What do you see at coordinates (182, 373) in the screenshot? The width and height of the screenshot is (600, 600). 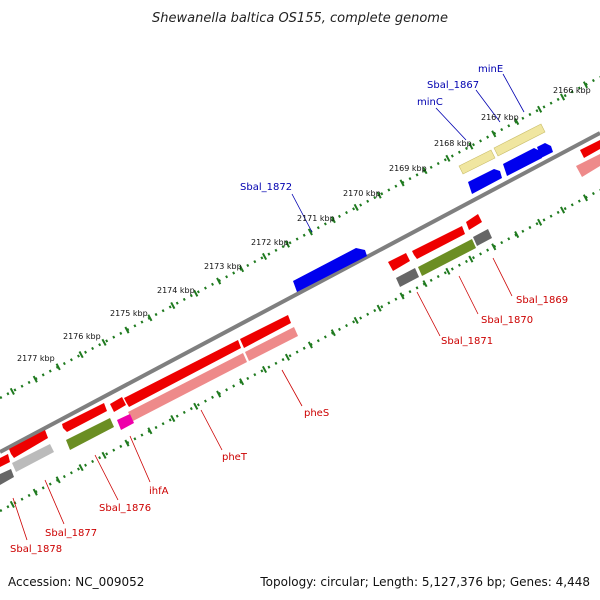 I see `cds-phet-a` at bounding box center [182, 373].